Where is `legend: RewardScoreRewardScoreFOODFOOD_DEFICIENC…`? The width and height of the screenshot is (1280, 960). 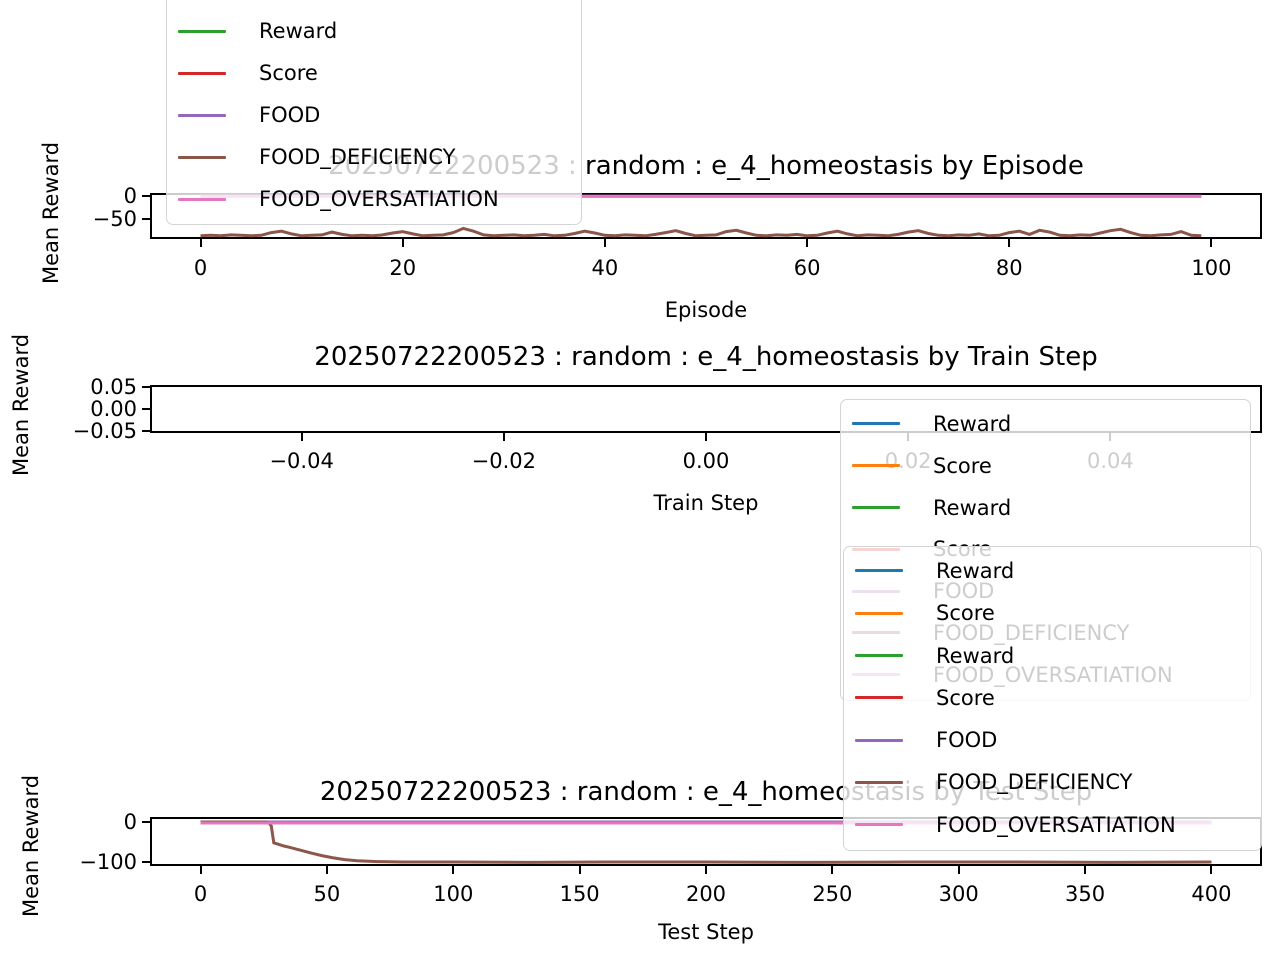 legend: RewardScoreRewardScoreFOODFOOD_DEFICIENC… is located at coordinates (374, 112).